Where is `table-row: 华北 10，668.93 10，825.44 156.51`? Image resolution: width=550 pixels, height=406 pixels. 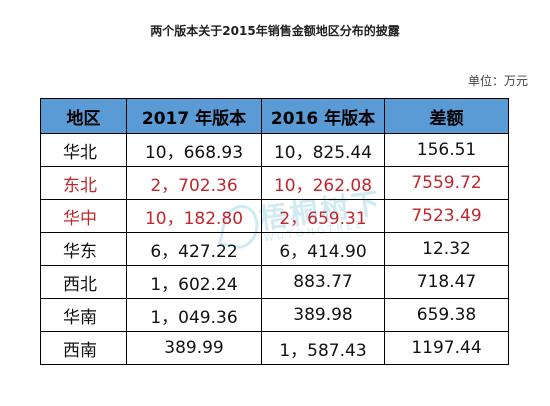 table-row: 华北 10，668.93 10，825.44 156.51 is located at coordinates (274, 150).